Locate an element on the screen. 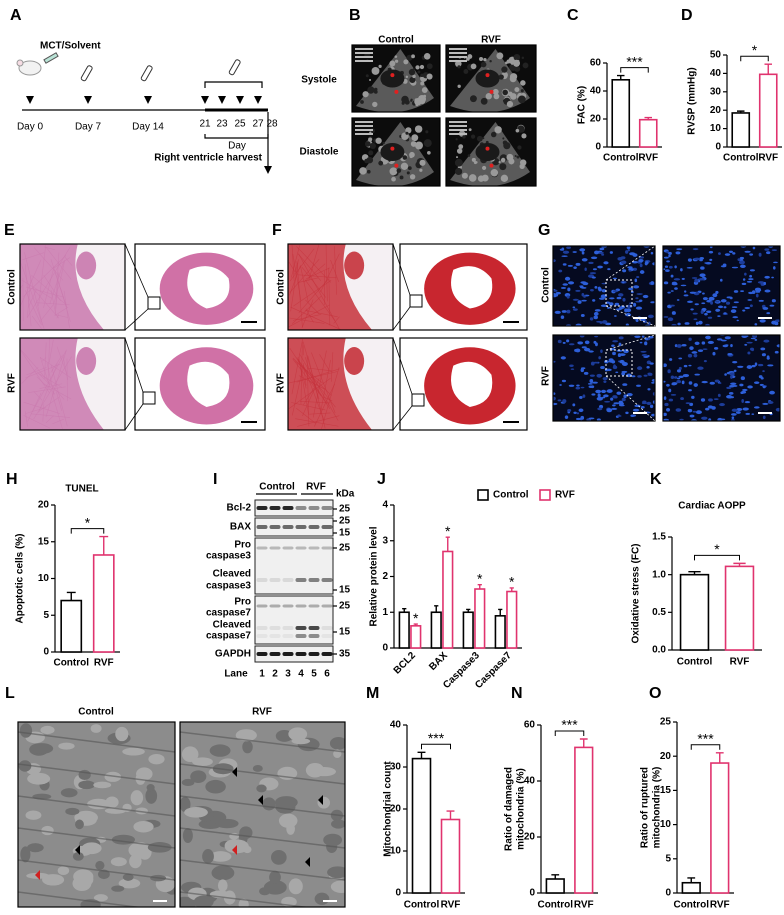  marker-label: 15 is located at coordinates (345, 590).